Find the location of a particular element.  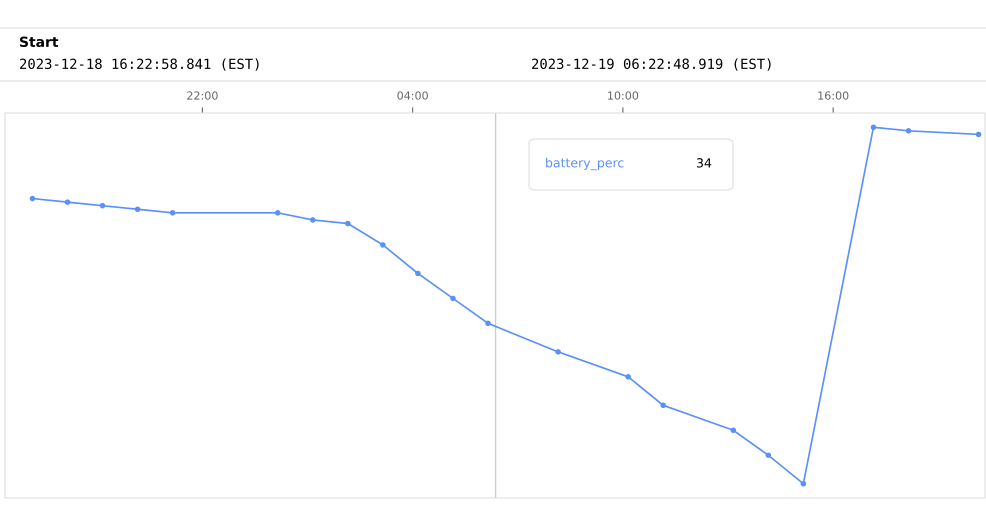

chart-title: Start is located at coordinates (39, 42).